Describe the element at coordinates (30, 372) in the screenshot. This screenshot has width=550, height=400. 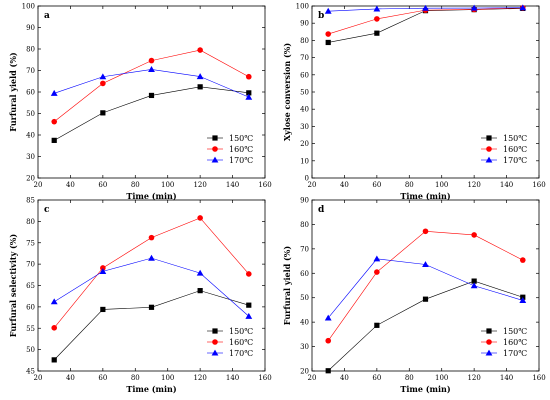
I see `y-tick-label: 45` at that location.